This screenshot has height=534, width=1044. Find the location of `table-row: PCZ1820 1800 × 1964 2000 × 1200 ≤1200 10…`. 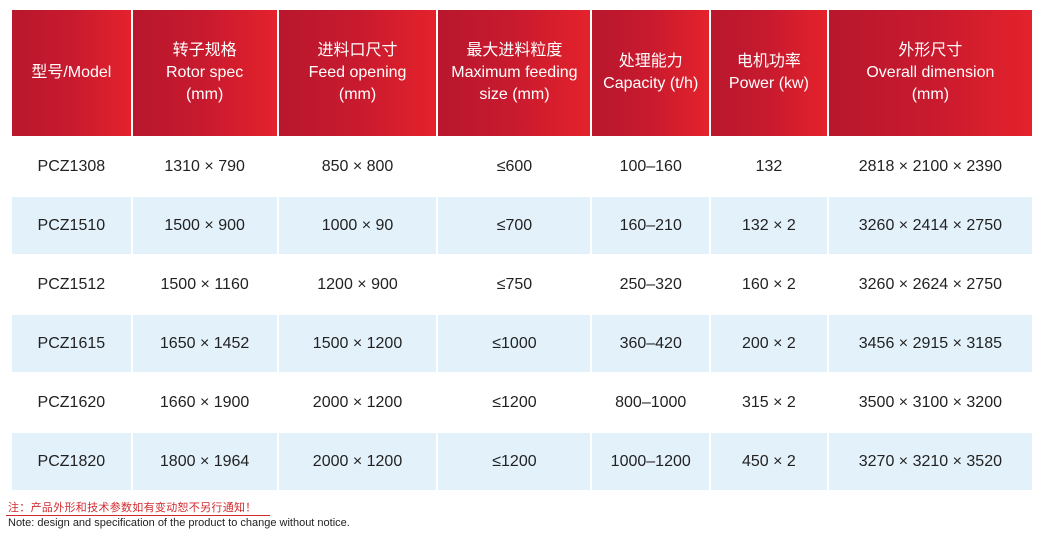

table-row: PCZ1820 1800 × 1964 2000 × 1200 ≤1200 10… is located at coordinates (522, 461).